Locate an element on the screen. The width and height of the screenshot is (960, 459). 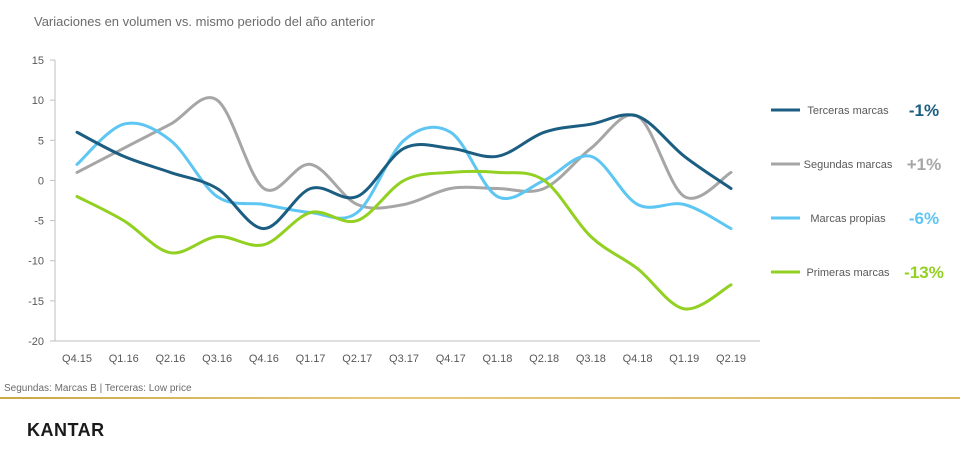
y-tick-label: -10 is located at coordinates (36, 262).